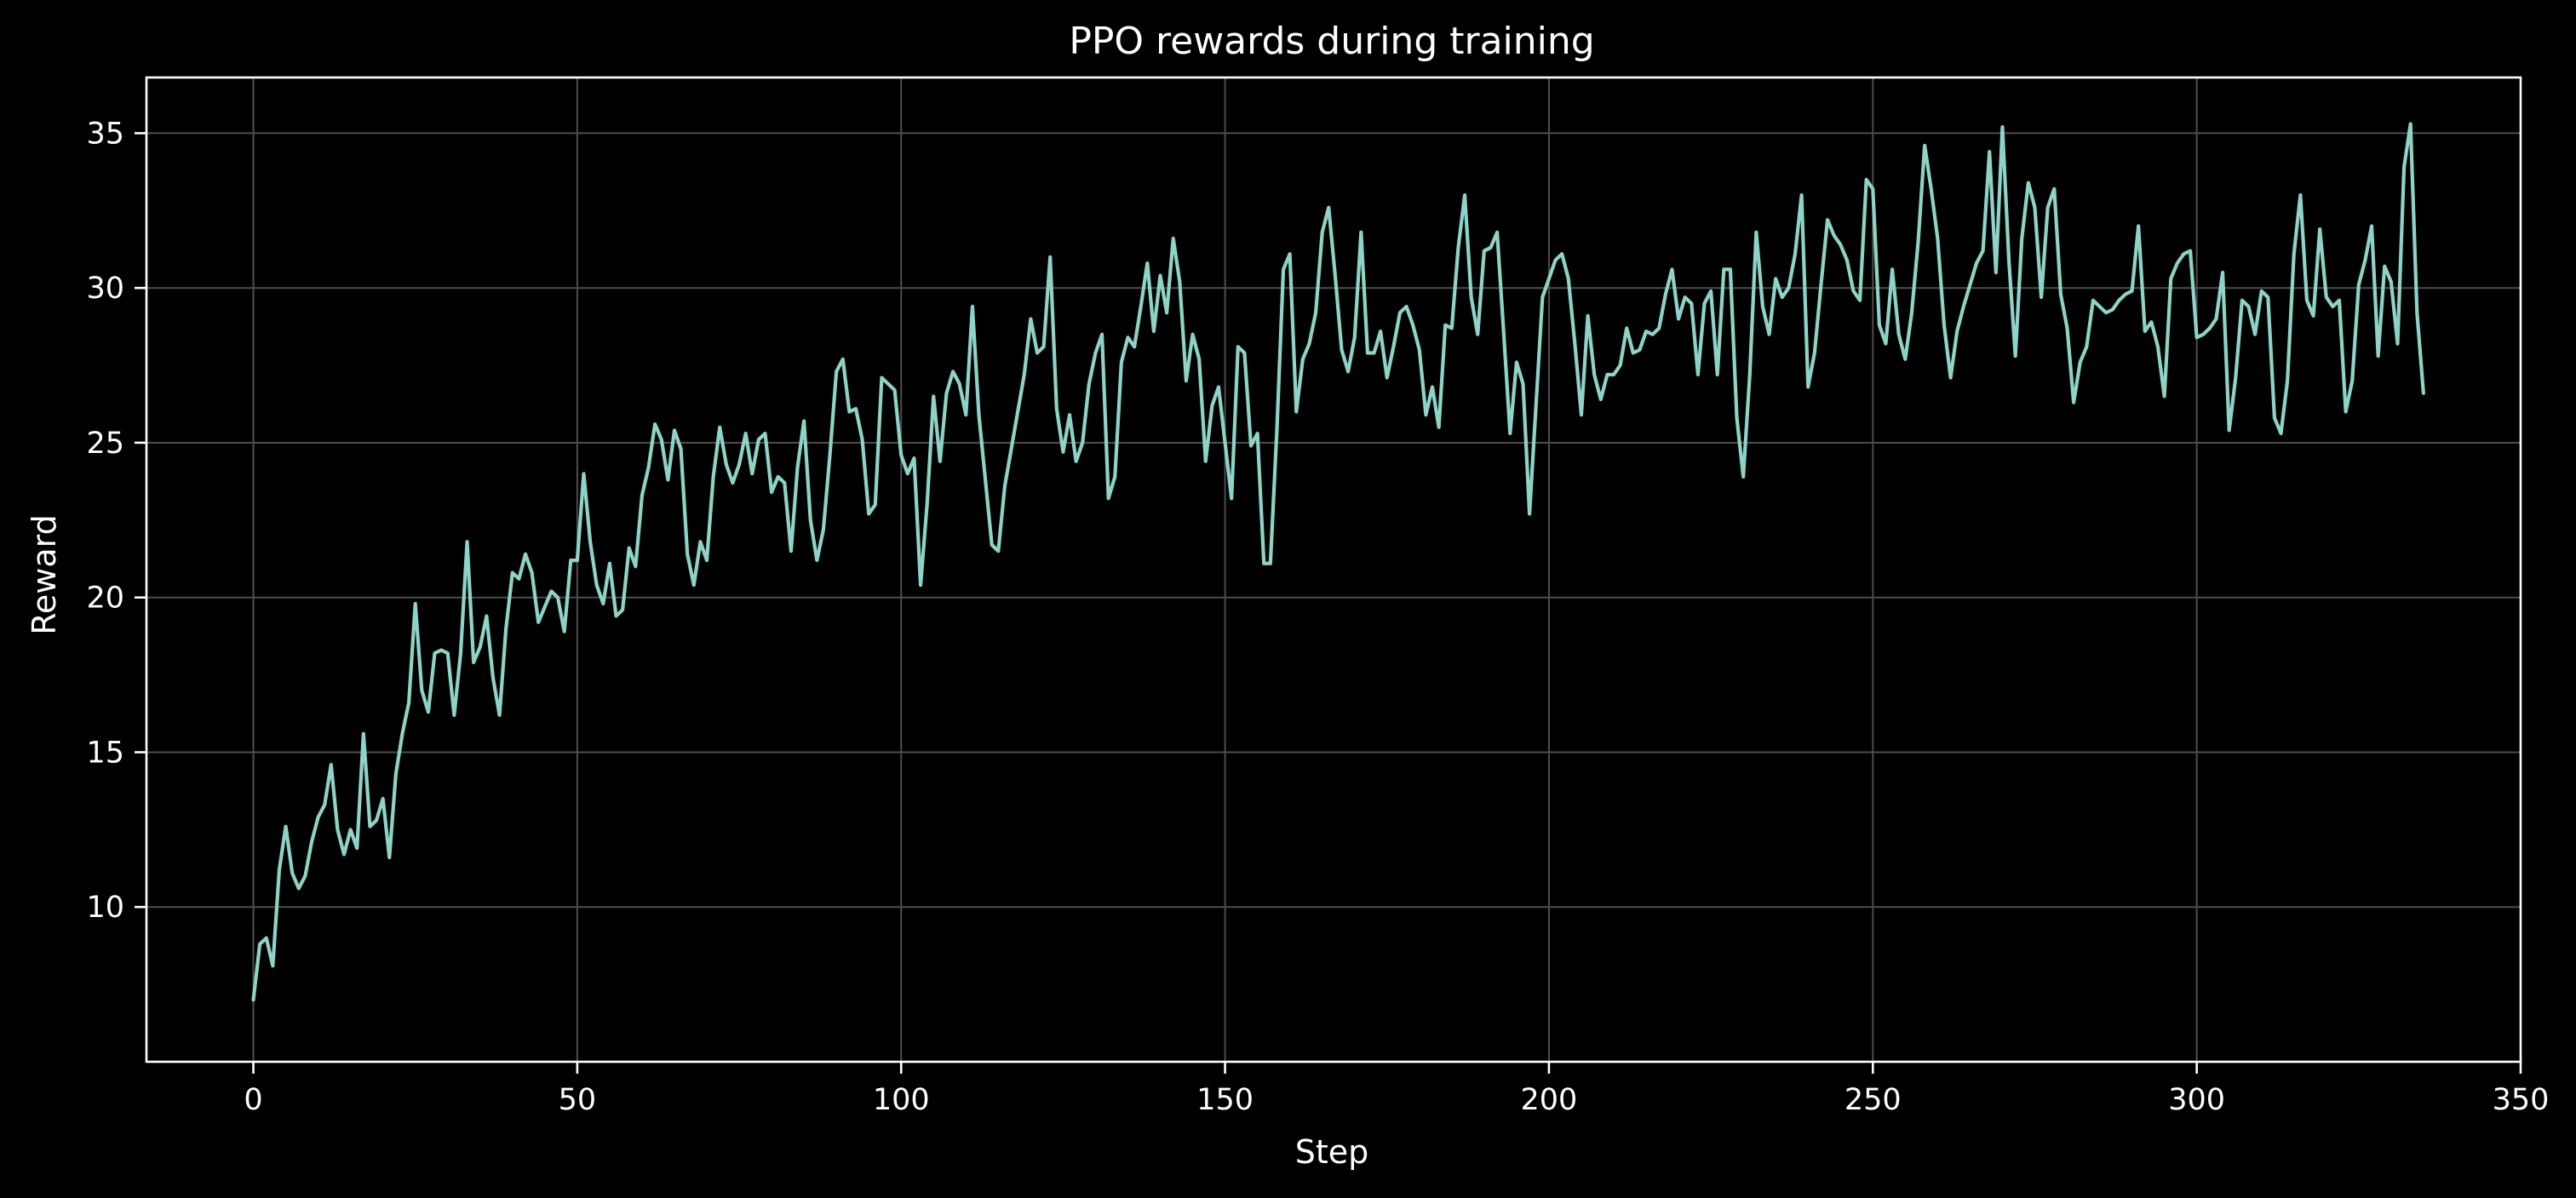  Describe the element at coordinates (44, 574) in the screenshot. I see `y-axis-label: Reward` at that location.